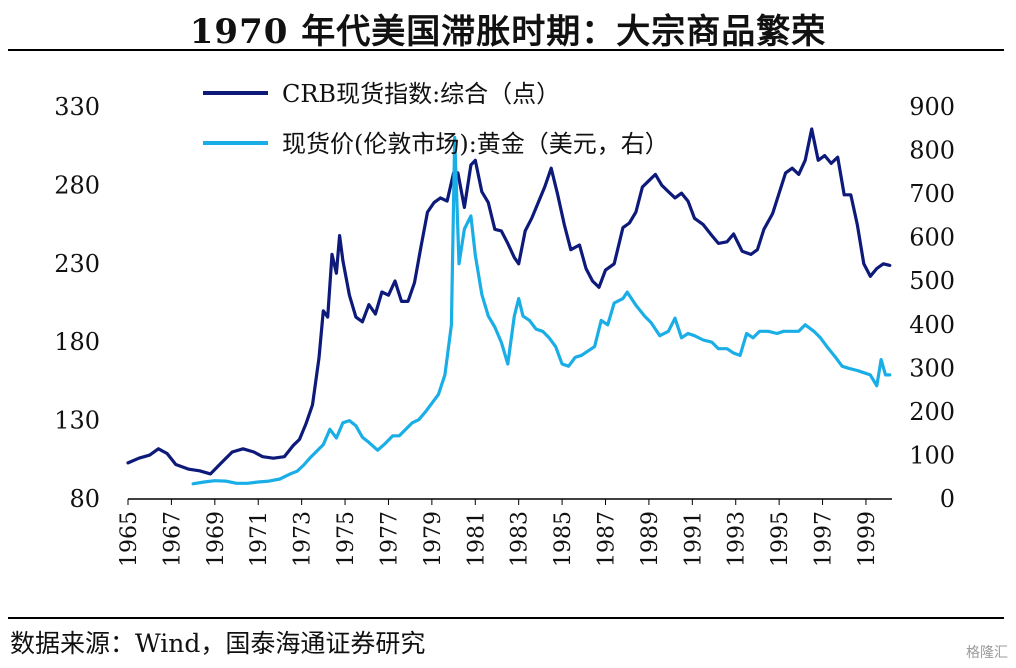  What do you see at coordinates (737, 539) in the screenshot?
I see `x-tick-label: 1993` at bounding box center [737, 539].